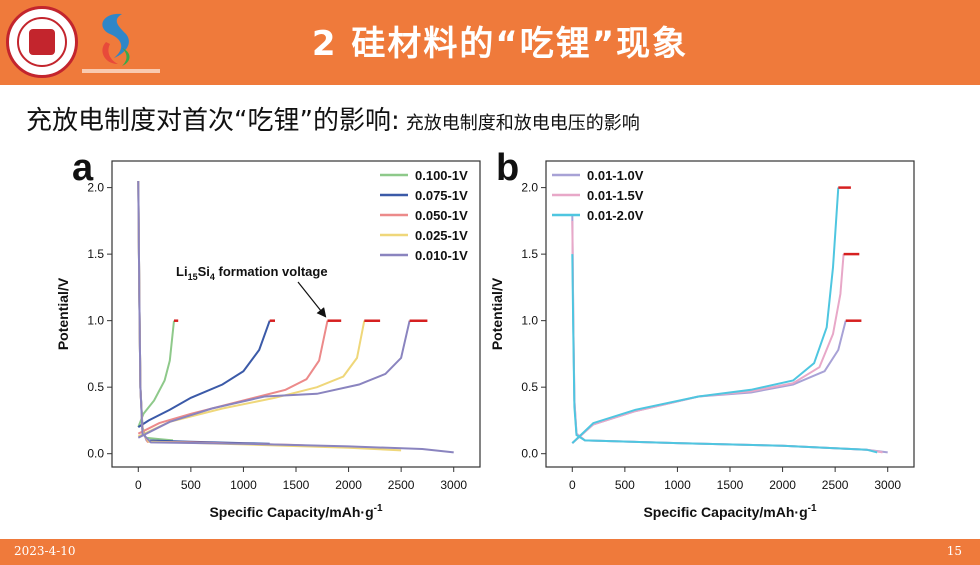 This screenshot has height=565, width=980. Describe the element at coordinates (441, 195) in the screenshot. I see `legend-label: 0.075-1V` at that location.